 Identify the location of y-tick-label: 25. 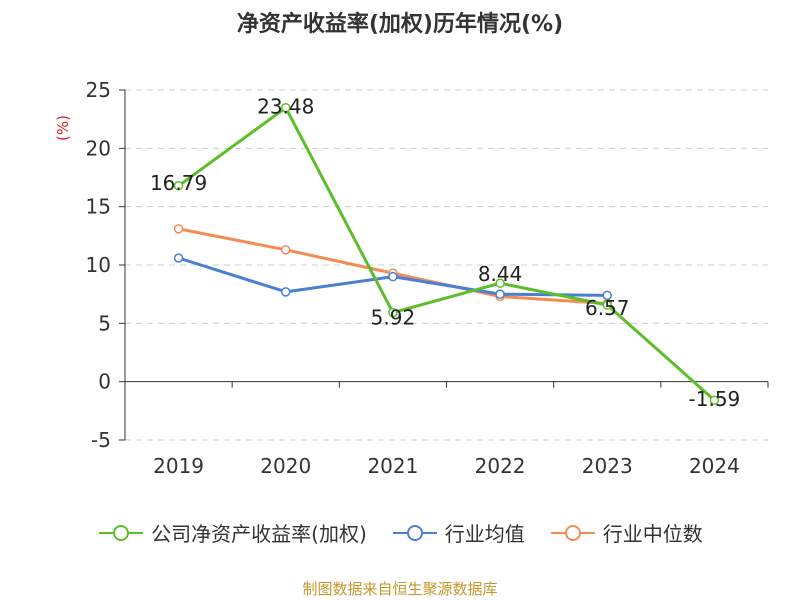
(98, 90).